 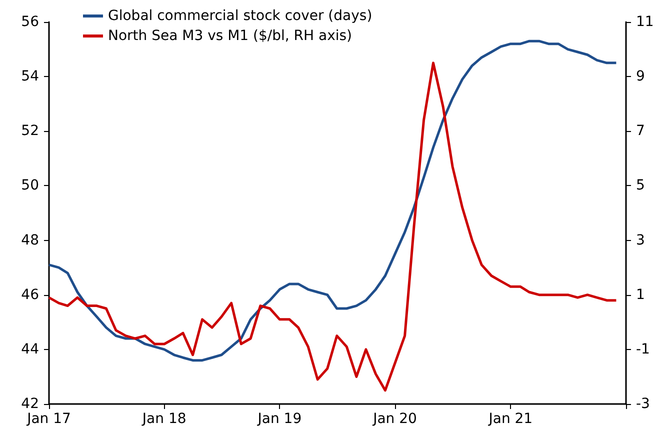 I want to click on y-tick-label: 42, so click(x=30, y=404).